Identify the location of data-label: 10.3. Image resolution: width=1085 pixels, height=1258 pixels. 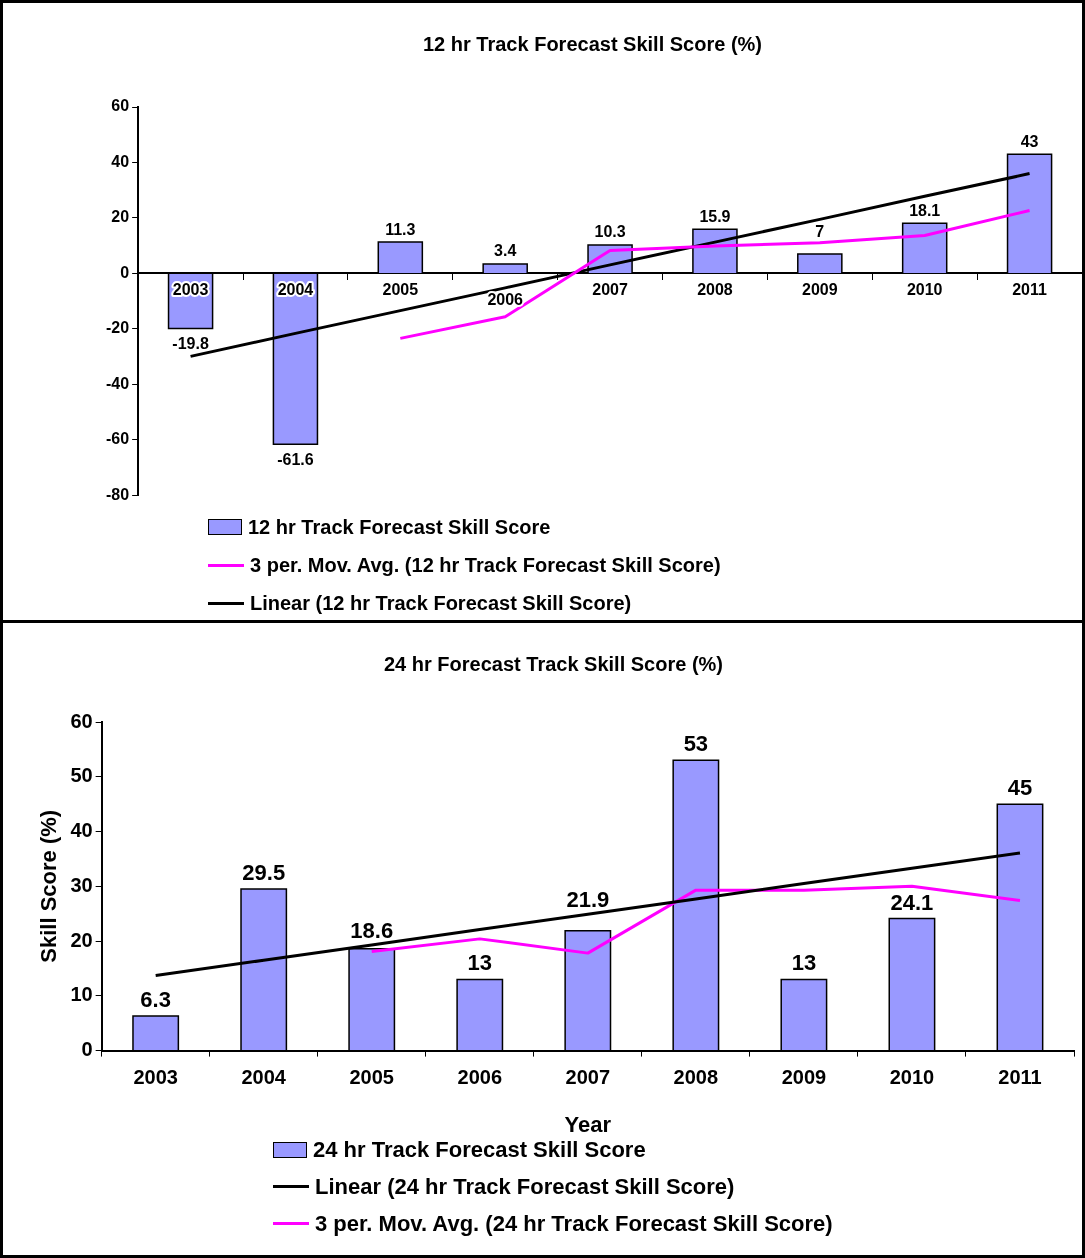
(610, 232).